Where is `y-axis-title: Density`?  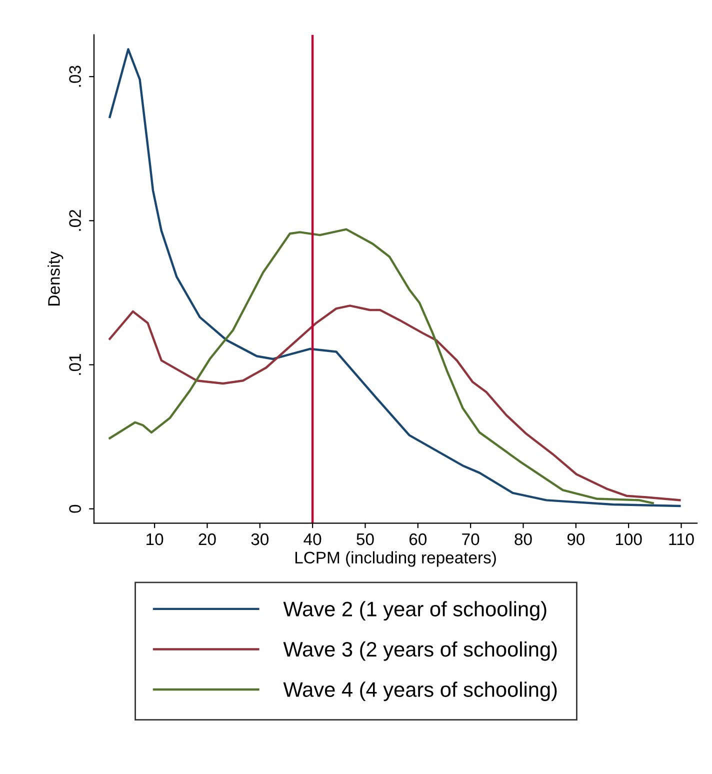 y-axis-title: Density is located at coordinates (56, 278).